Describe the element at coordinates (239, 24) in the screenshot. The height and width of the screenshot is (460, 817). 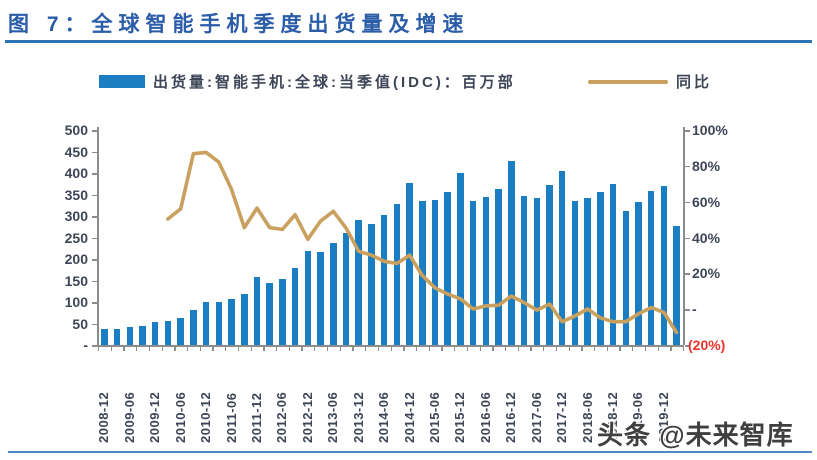
I see `figure-title: 图 7：全球智能手机季度出货量及增速` at that location.